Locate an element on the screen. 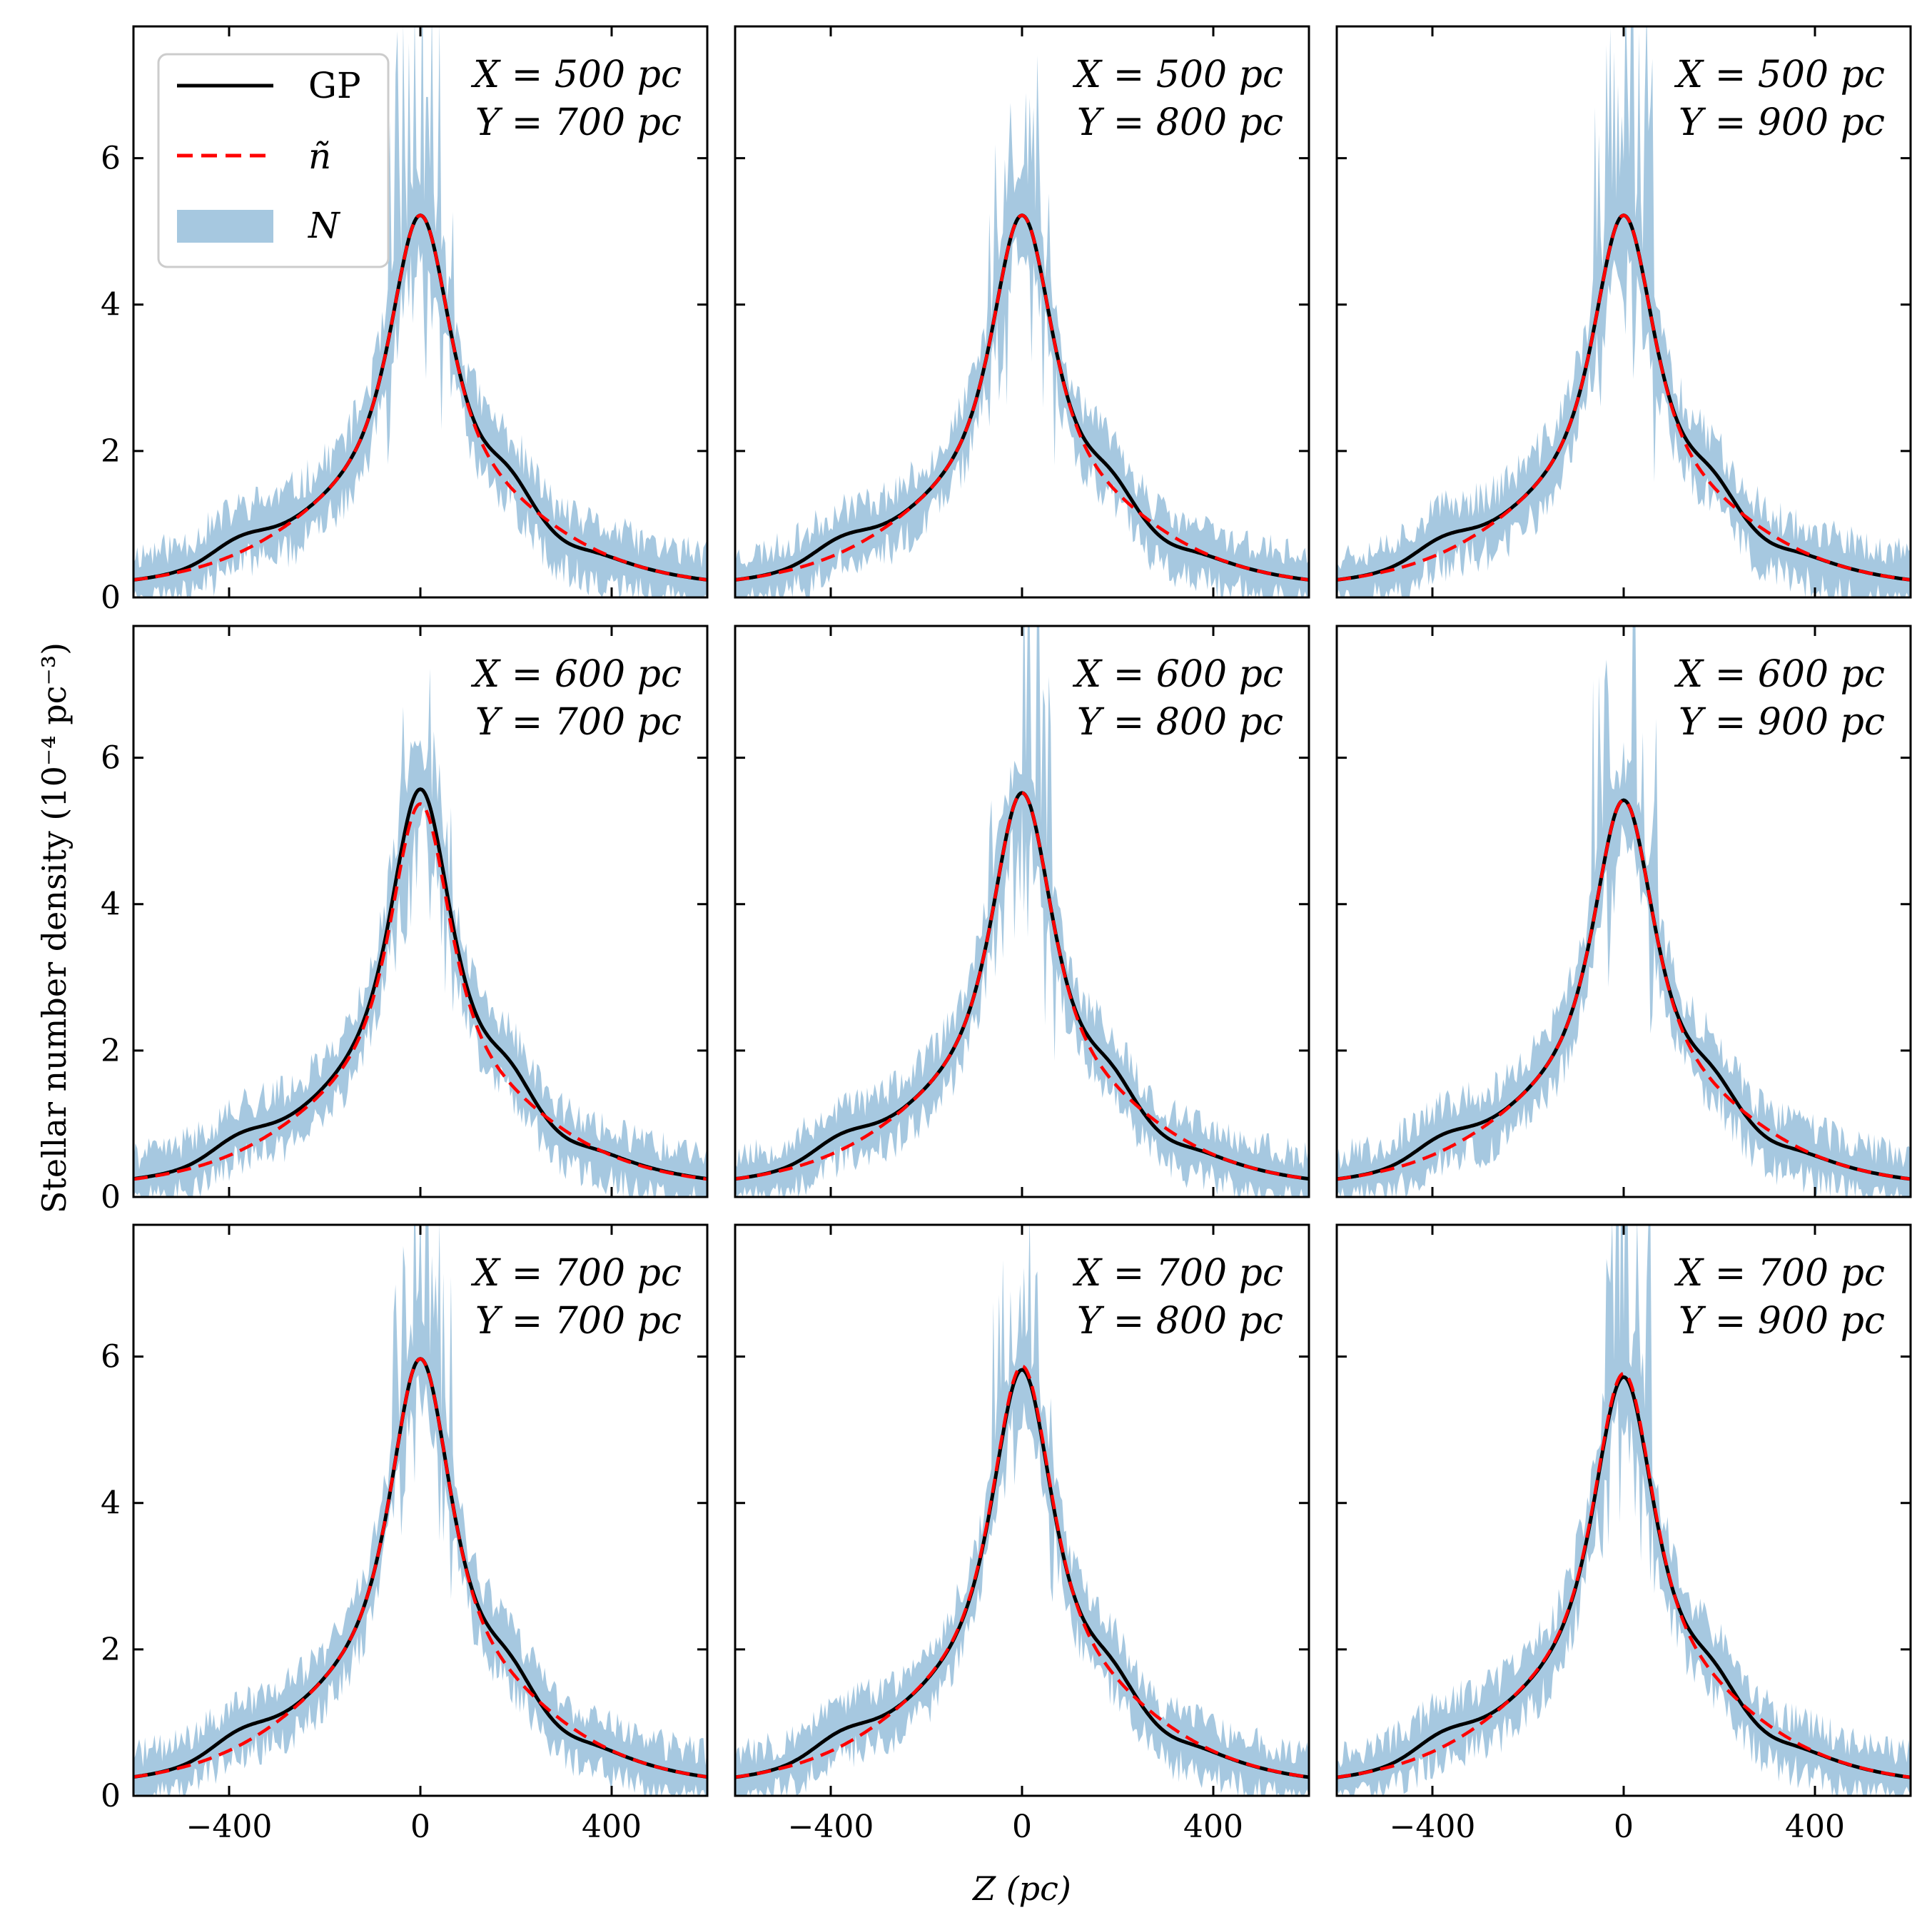  panel-1-2: X = 600 pc Y = 900 pc is located at coordinates (1623, 911).